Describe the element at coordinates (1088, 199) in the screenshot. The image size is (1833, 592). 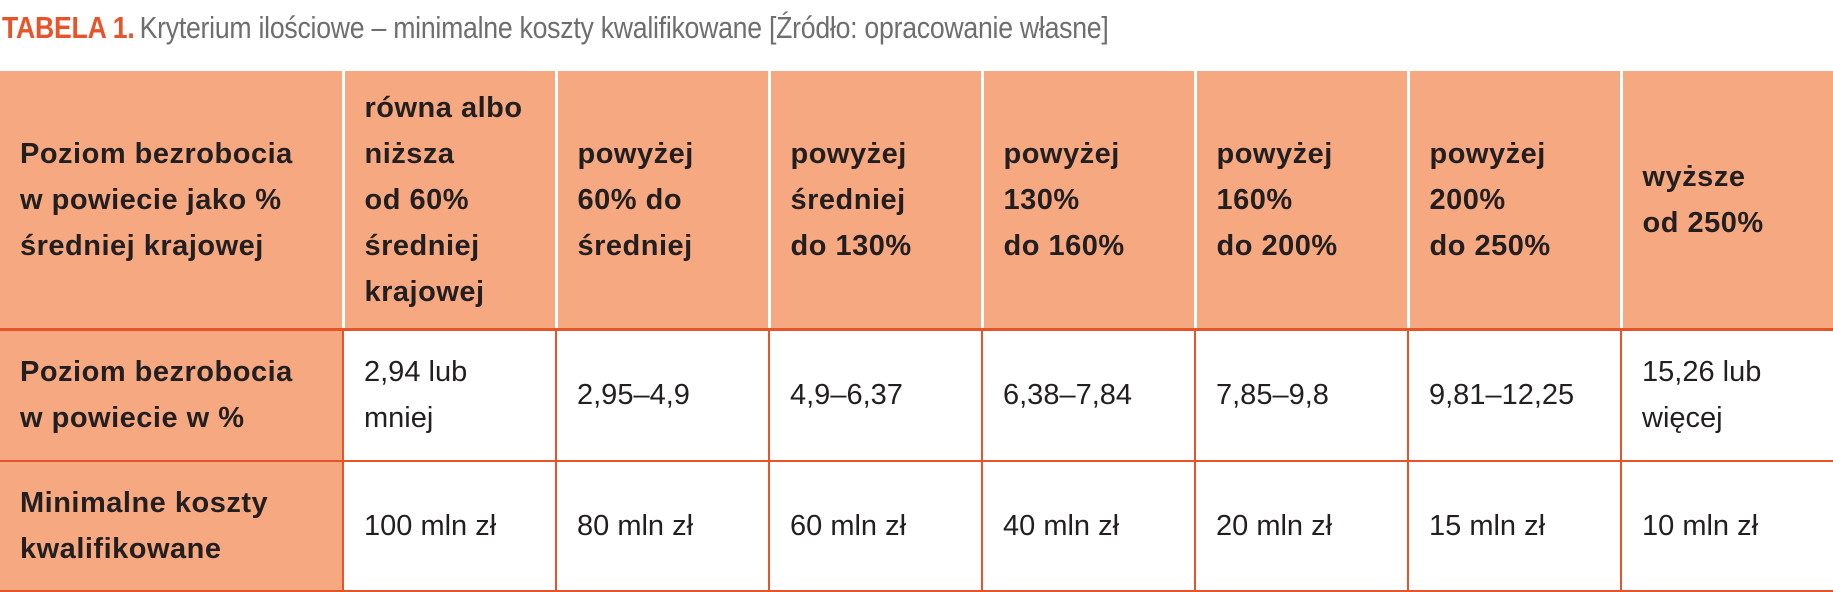
I see `column-header: powyżej 130% do 160%` at that location.